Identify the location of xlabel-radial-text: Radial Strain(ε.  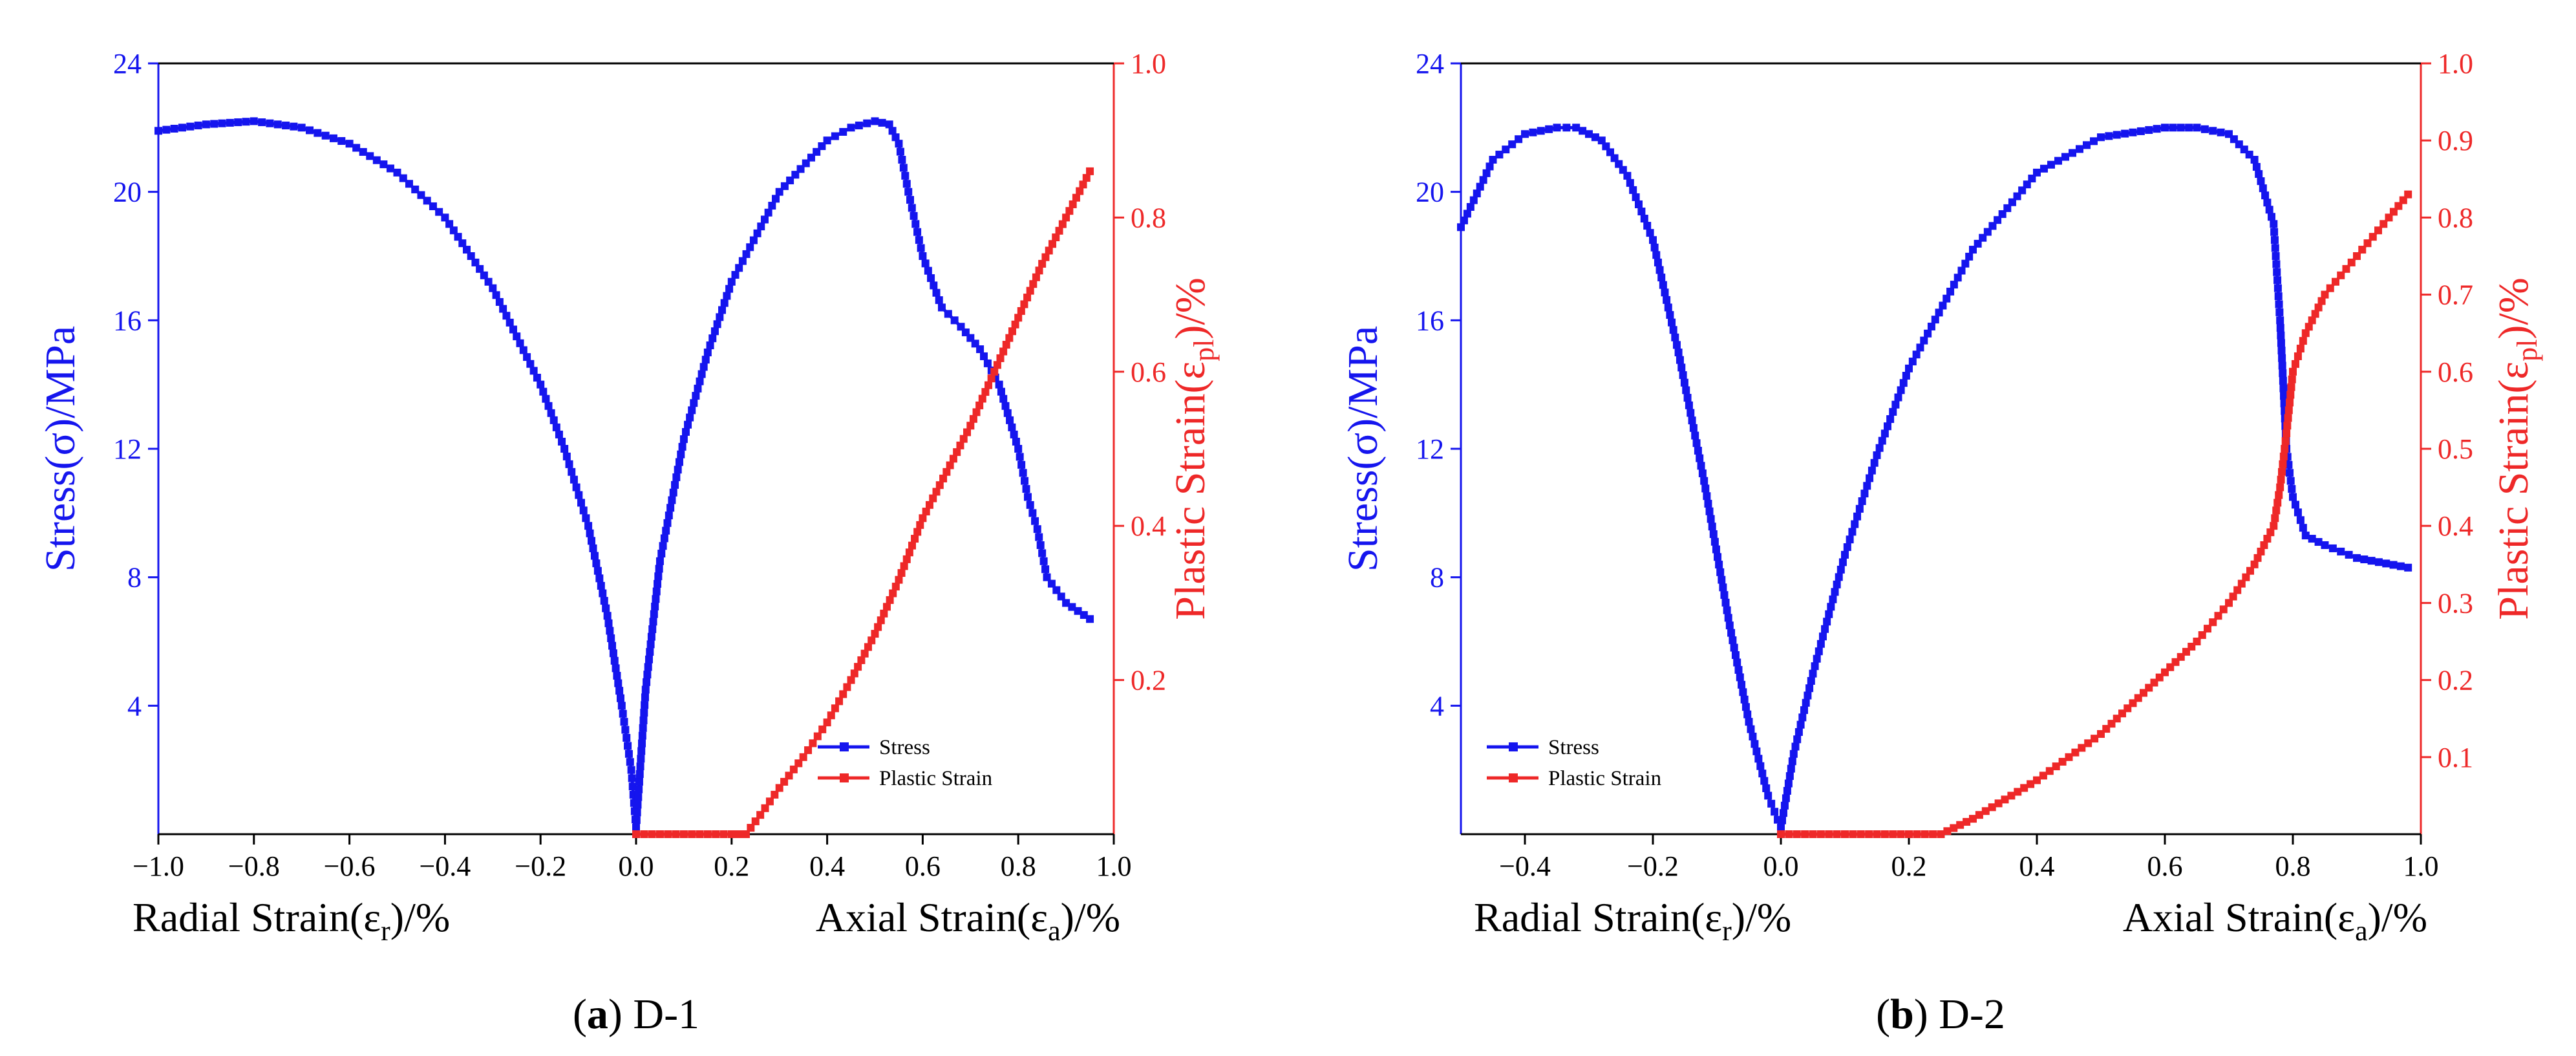
(257, 917).